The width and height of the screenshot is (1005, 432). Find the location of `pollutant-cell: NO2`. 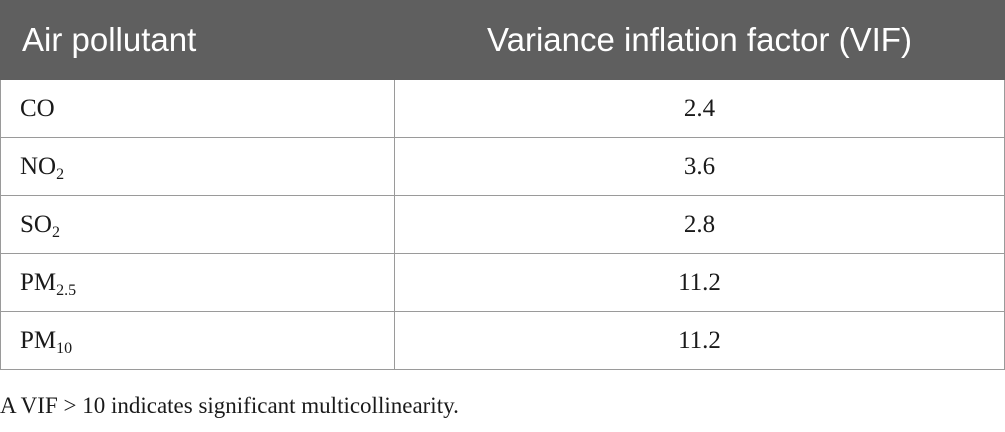

pollutant-cell: NO2 is located at coordinates (197, 166).